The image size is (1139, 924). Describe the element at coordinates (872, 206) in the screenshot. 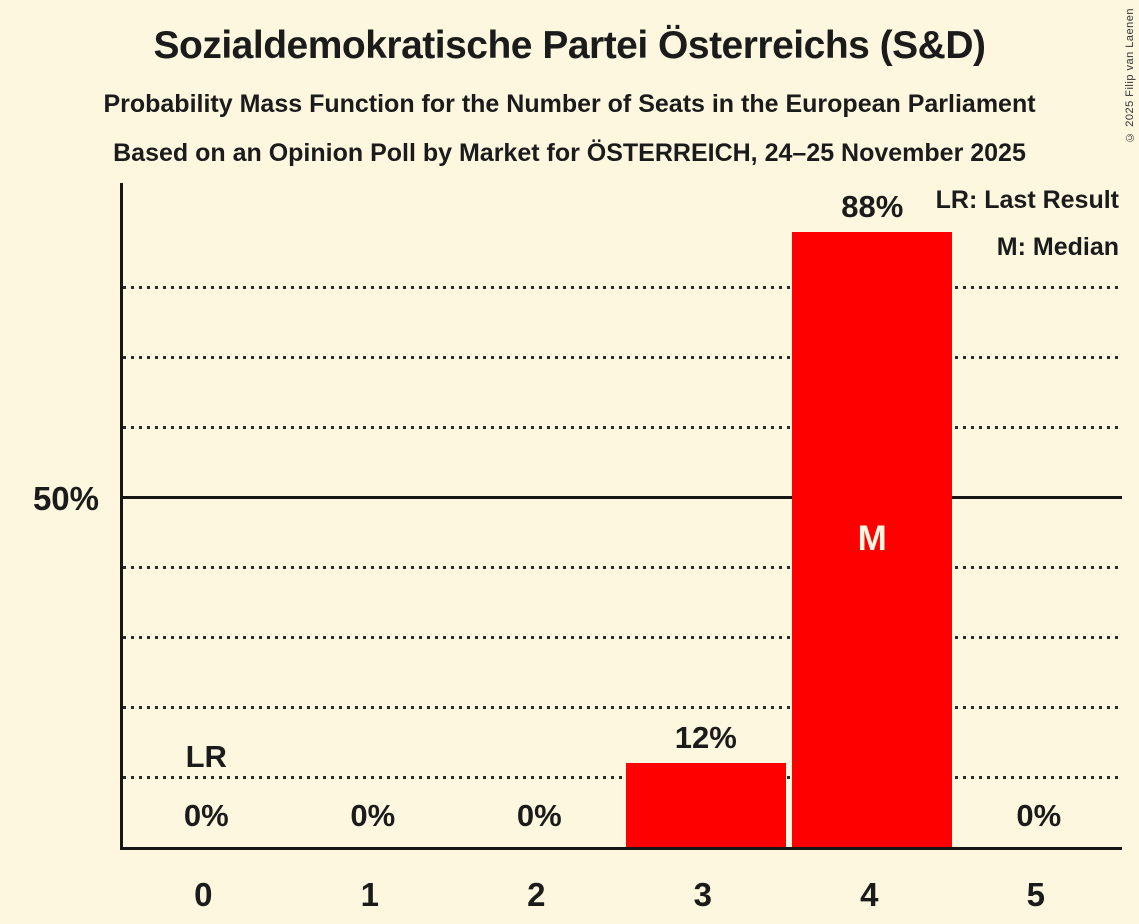

I see `value-label-seats-4: 88%` at that location.